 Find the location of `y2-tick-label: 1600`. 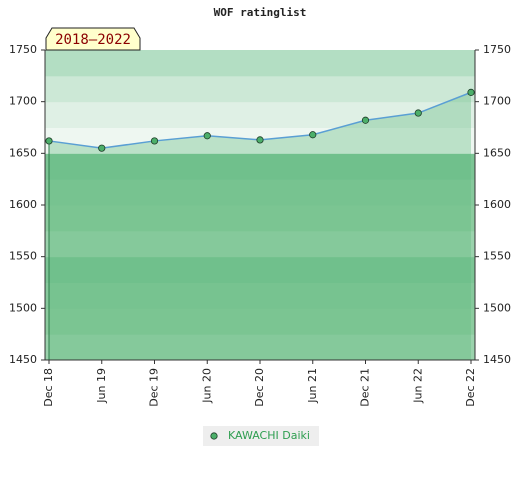

y2-tick-label: 1600 is located at coordinates (497, 204).